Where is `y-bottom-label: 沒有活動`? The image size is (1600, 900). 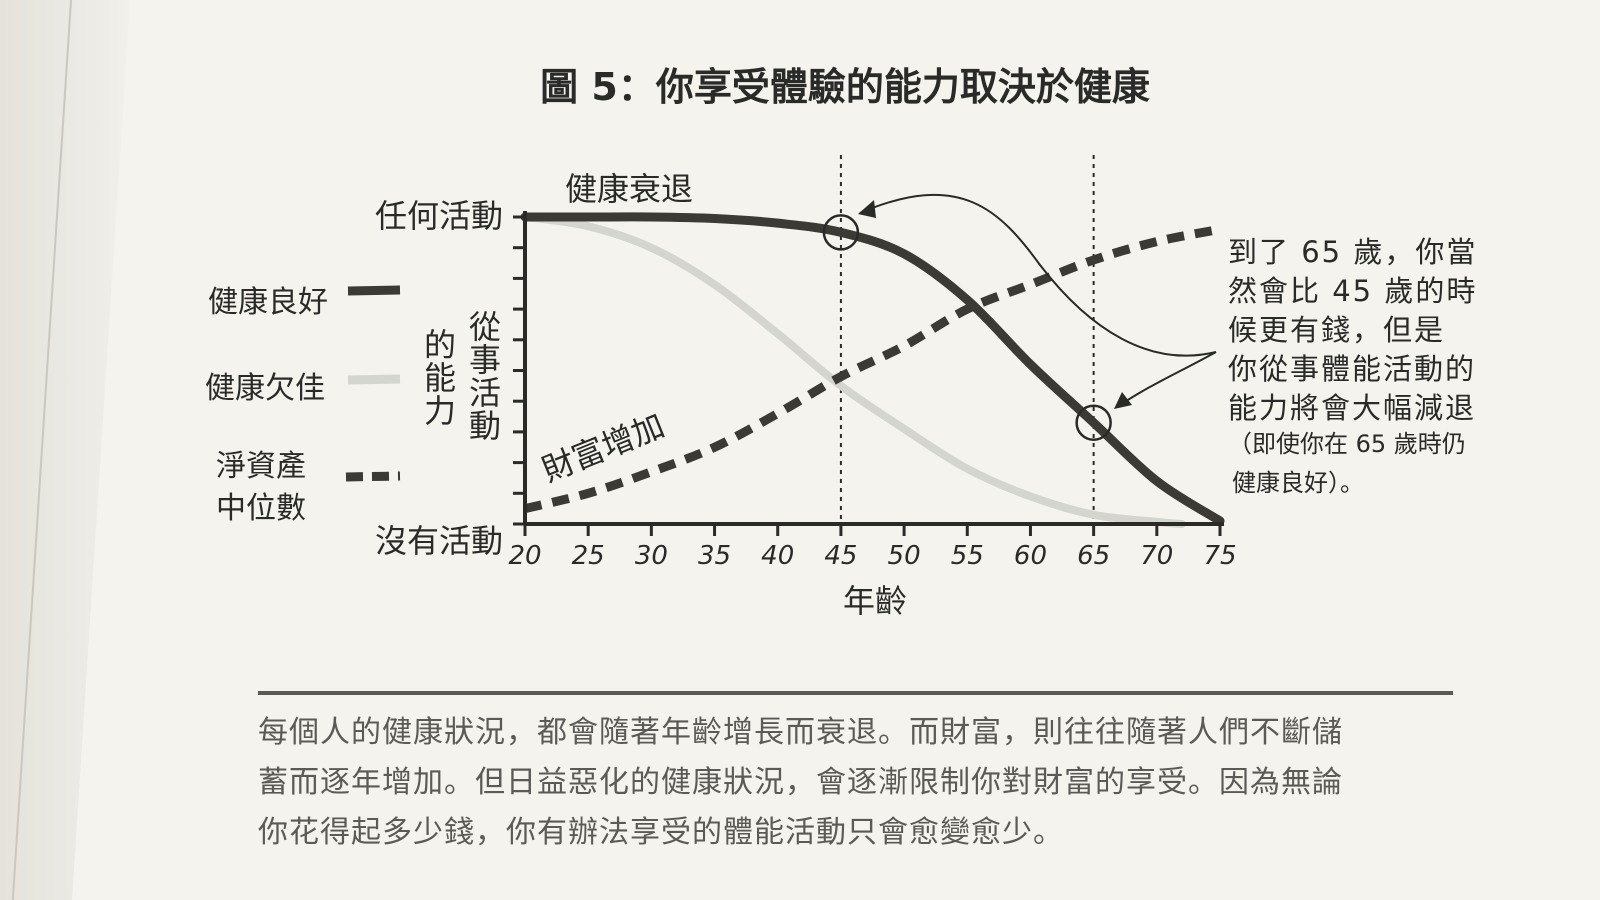
y-bottom-label: 沒有活動 is located at coordinates (439, 541).